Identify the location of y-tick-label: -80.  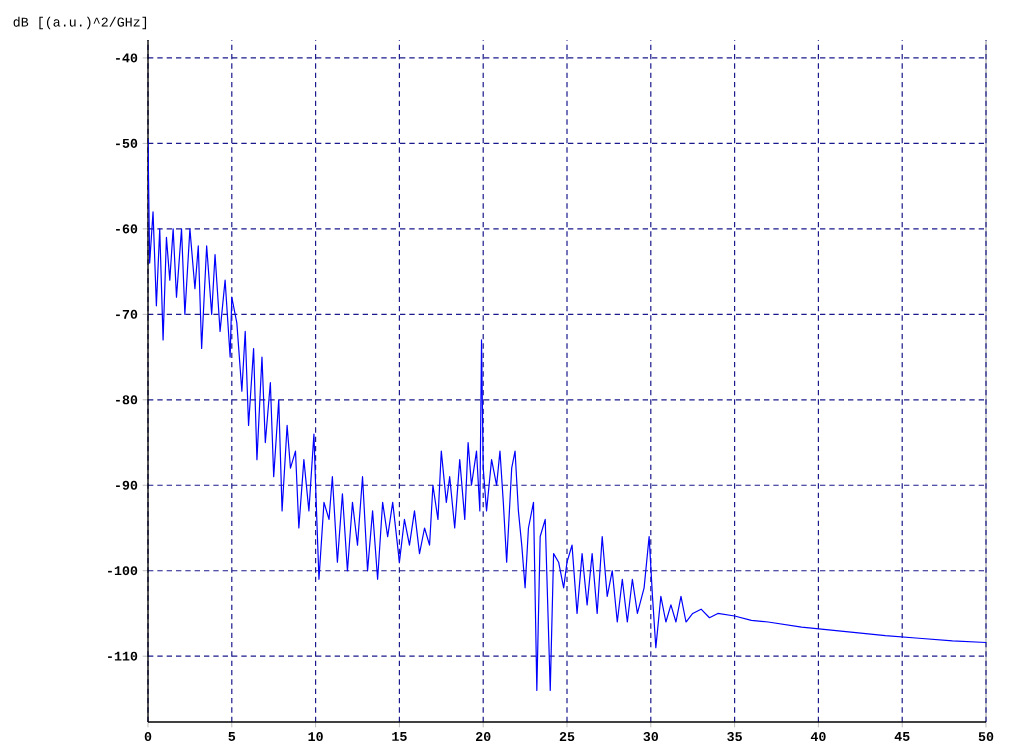
(127, 400).